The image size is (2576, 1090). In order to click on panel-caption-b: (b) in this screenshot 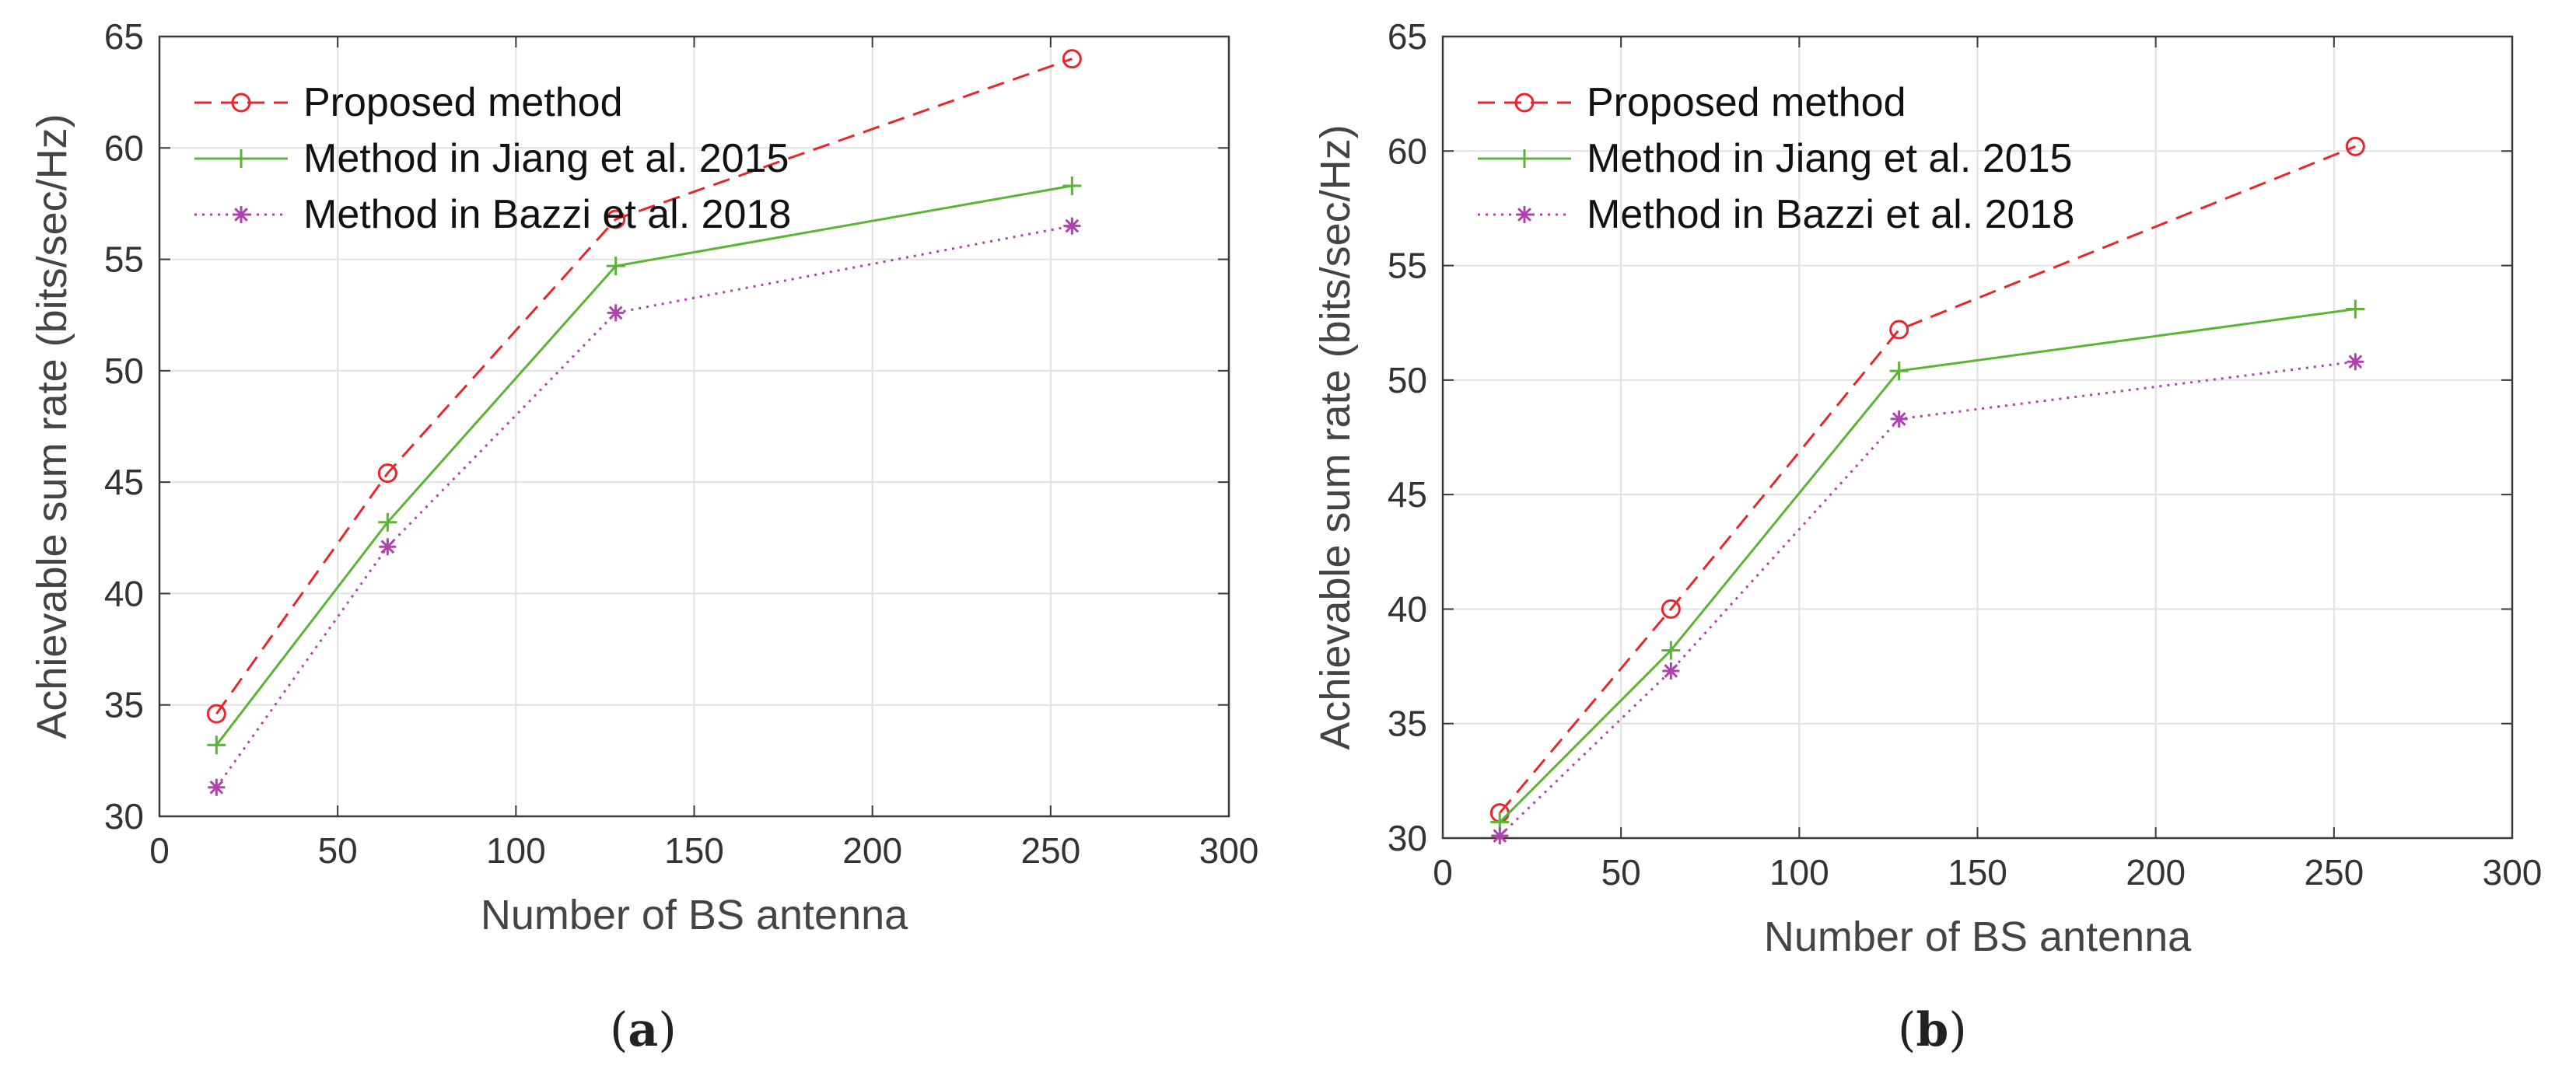, I will do `click(1933, 1030)`.